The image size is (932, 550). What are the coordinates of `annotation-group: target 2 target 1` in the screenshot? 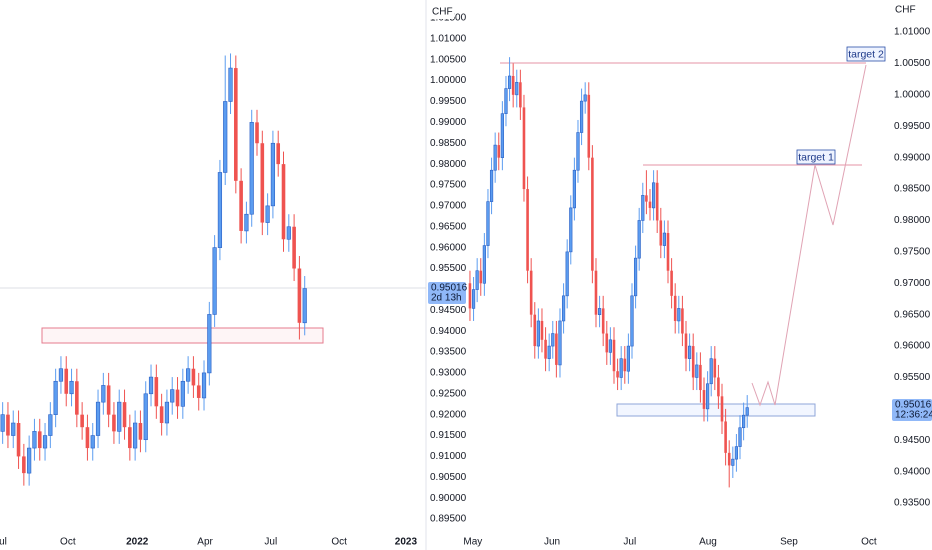 It's located at (841, 105).